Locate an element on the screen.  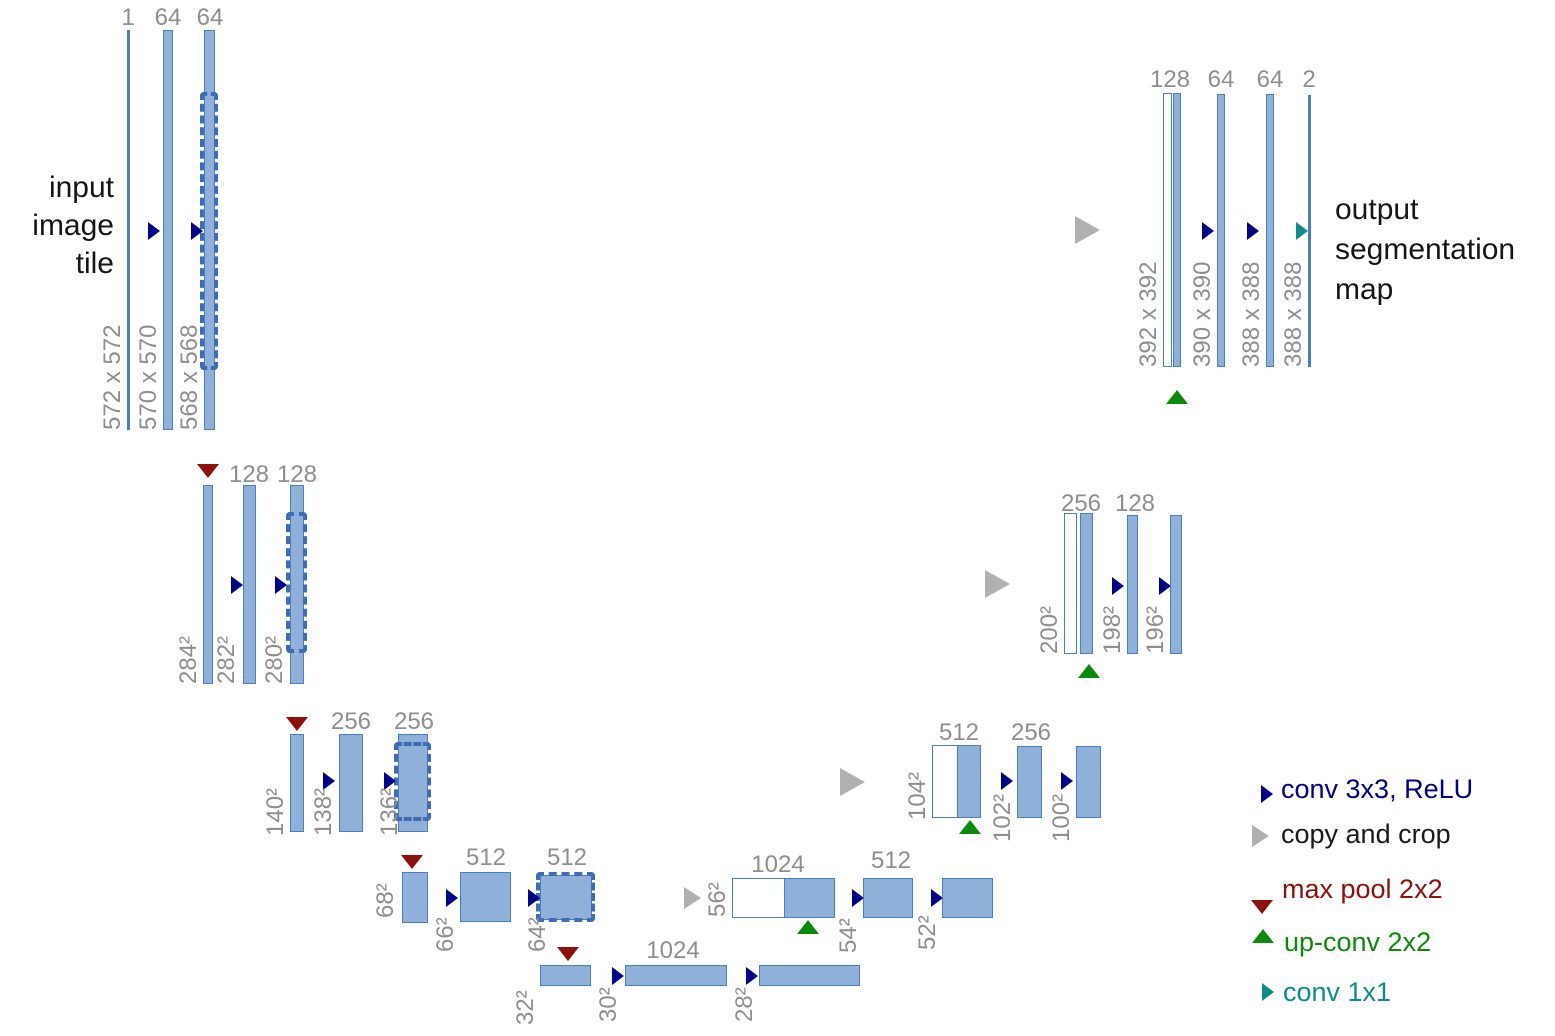
legend-maxpool-arrow-icon is located at coordinates (1262, 895).